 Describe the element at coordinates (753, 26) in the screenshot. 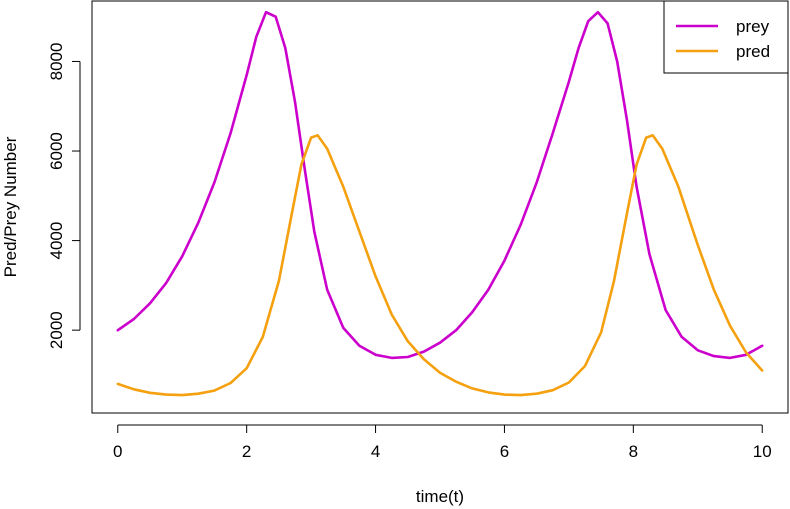

I see `legend-label-prey: prey` at that location.